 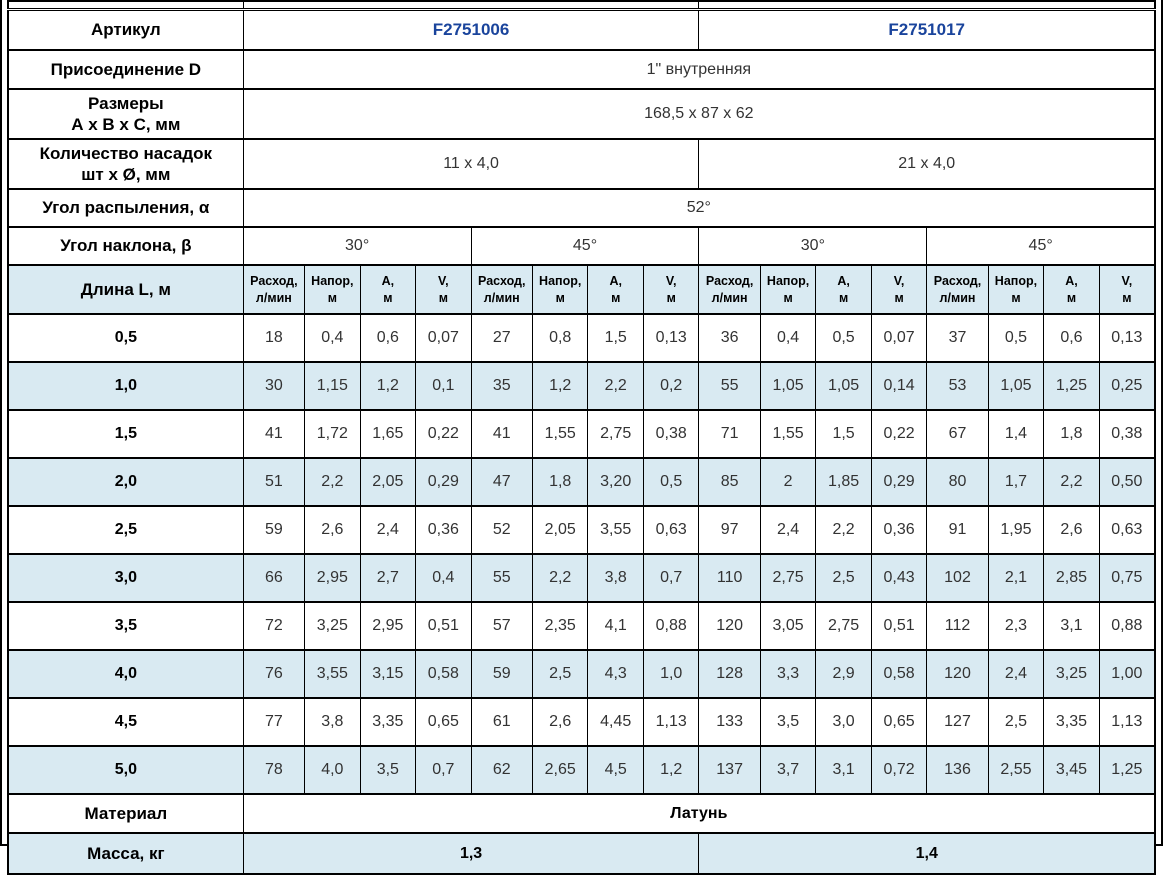 I want to click on value-cell: 2,6, so click(x=332, y=530).